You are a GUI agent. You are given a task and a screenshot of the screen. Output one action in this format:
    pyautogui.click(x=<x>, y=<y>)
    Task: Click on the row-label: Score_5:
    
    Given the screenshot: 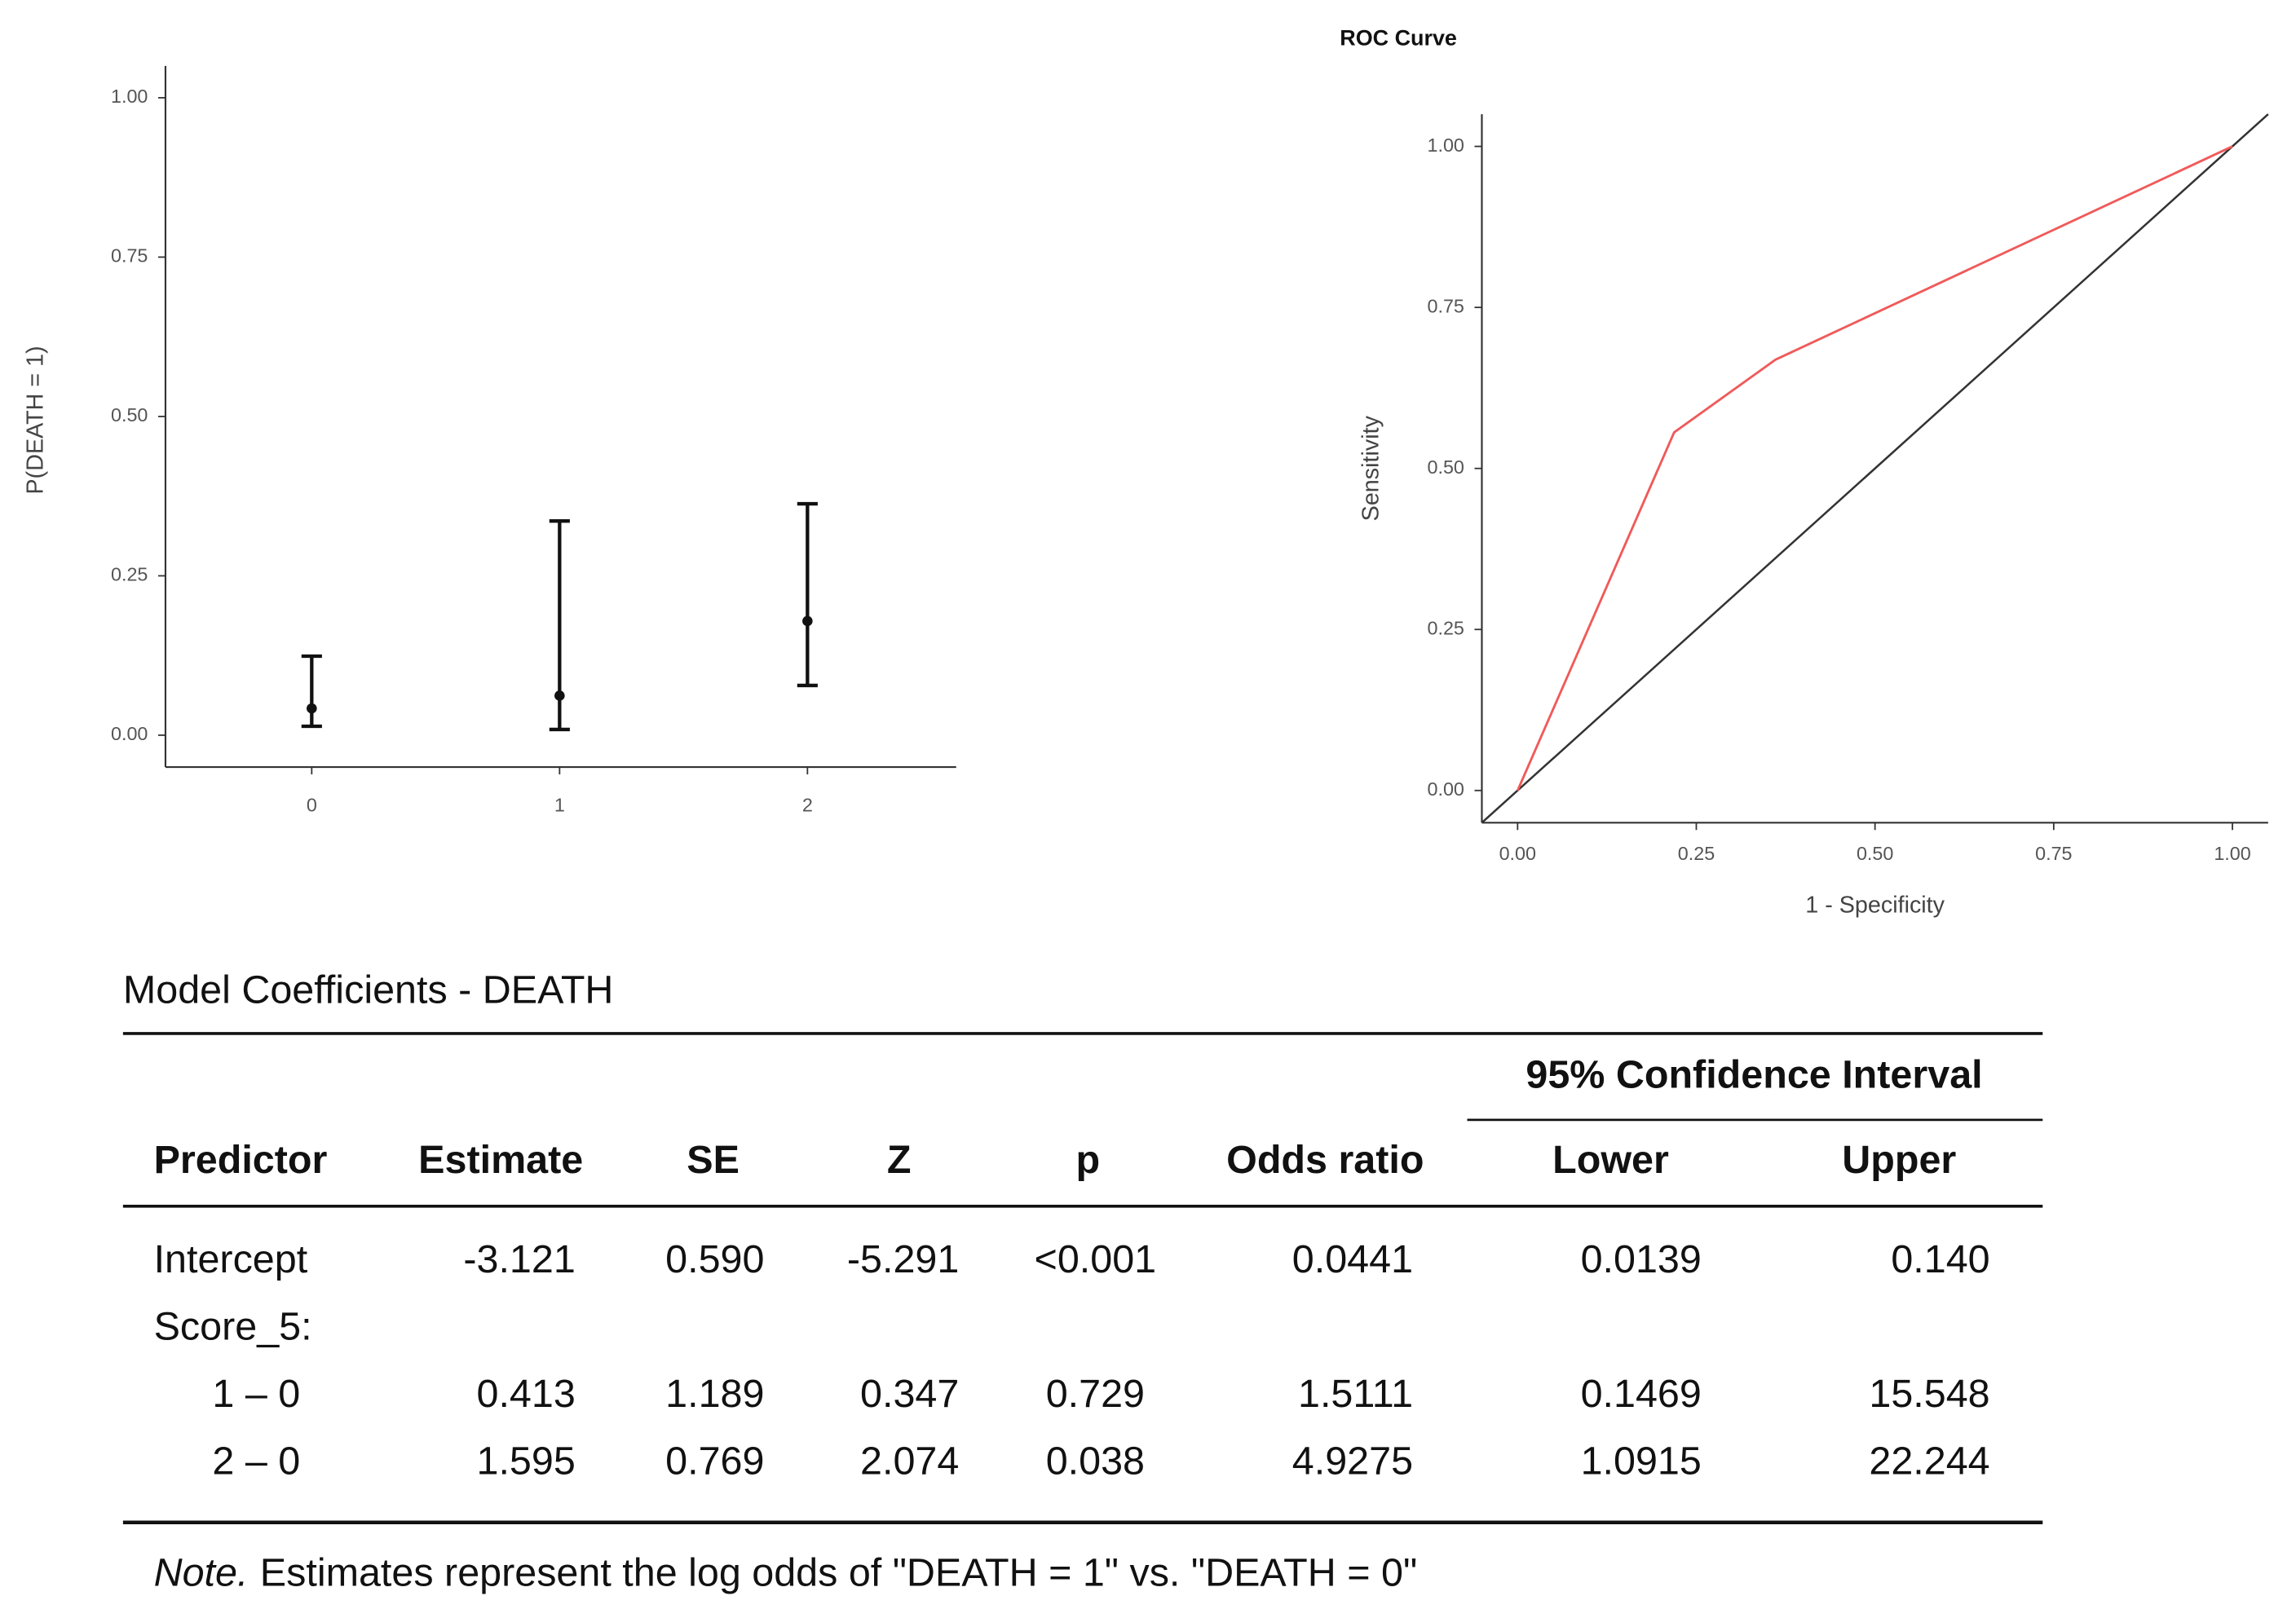 What is the action you would take?
    pyautogui.click(x=233, y=1326)
    